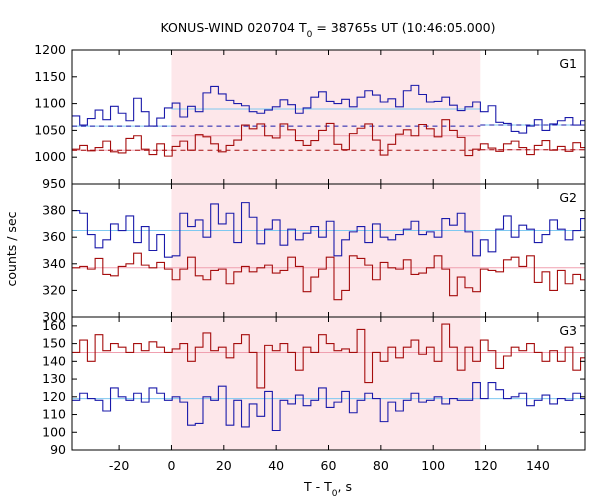 This screenshot has height=504, width=600. What do you see at coordinates (50, 76) in the screenshot?
I see `y-tick-label: 1150` at bounding box center [50, 76].